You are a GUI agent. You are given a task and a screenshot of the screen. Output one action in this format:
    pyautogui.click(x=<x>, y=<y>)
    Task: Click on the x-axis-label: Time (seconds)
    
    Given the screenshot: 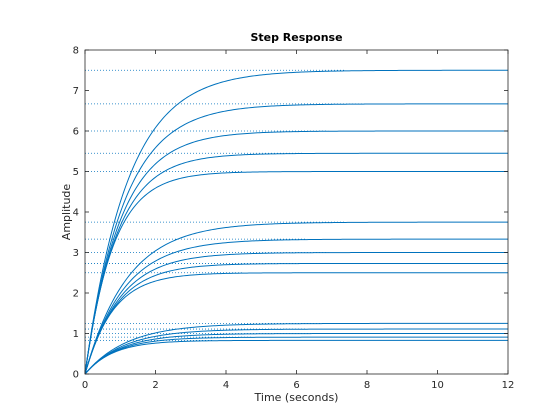 What is the action you would take?
    pyautogui.click(x=296, y=397)
    